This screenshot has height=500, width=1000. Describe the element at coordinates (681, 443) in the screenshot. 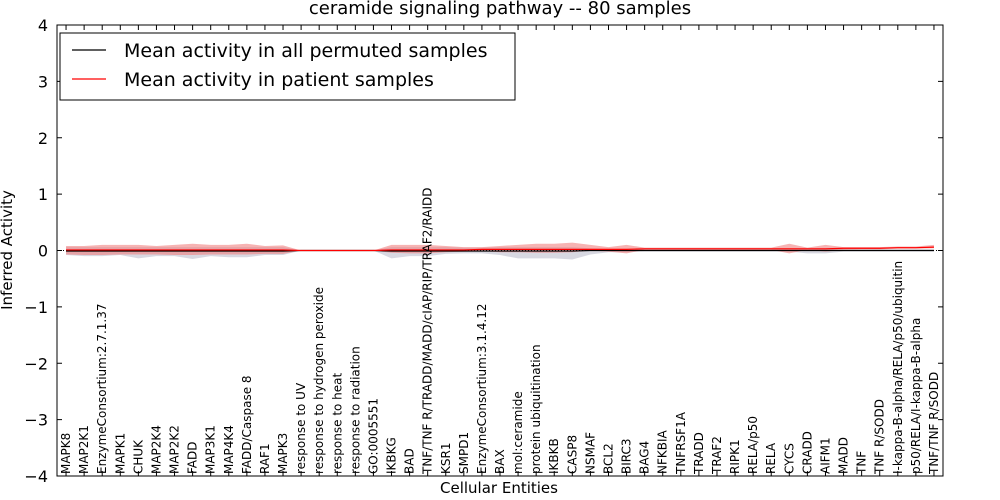

I see `x-category-label: TNFRSF1A` at that location.